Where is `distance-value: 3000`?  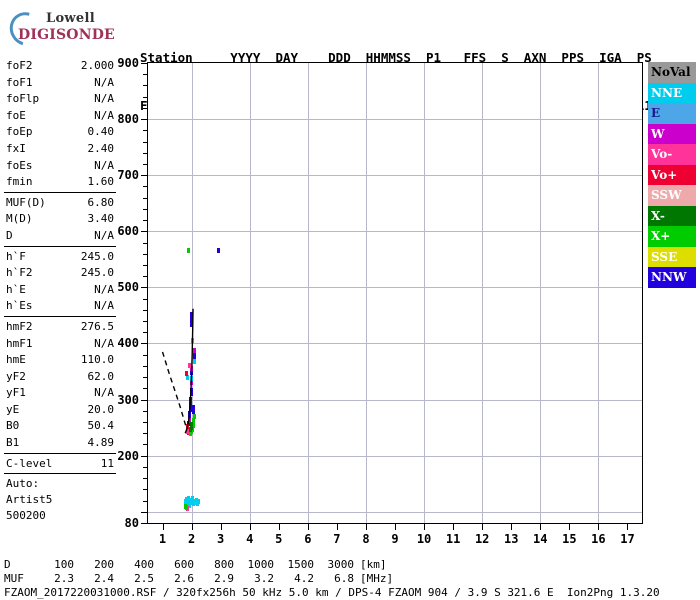 distance-value: 3000 is located at coordinates (341, 564).